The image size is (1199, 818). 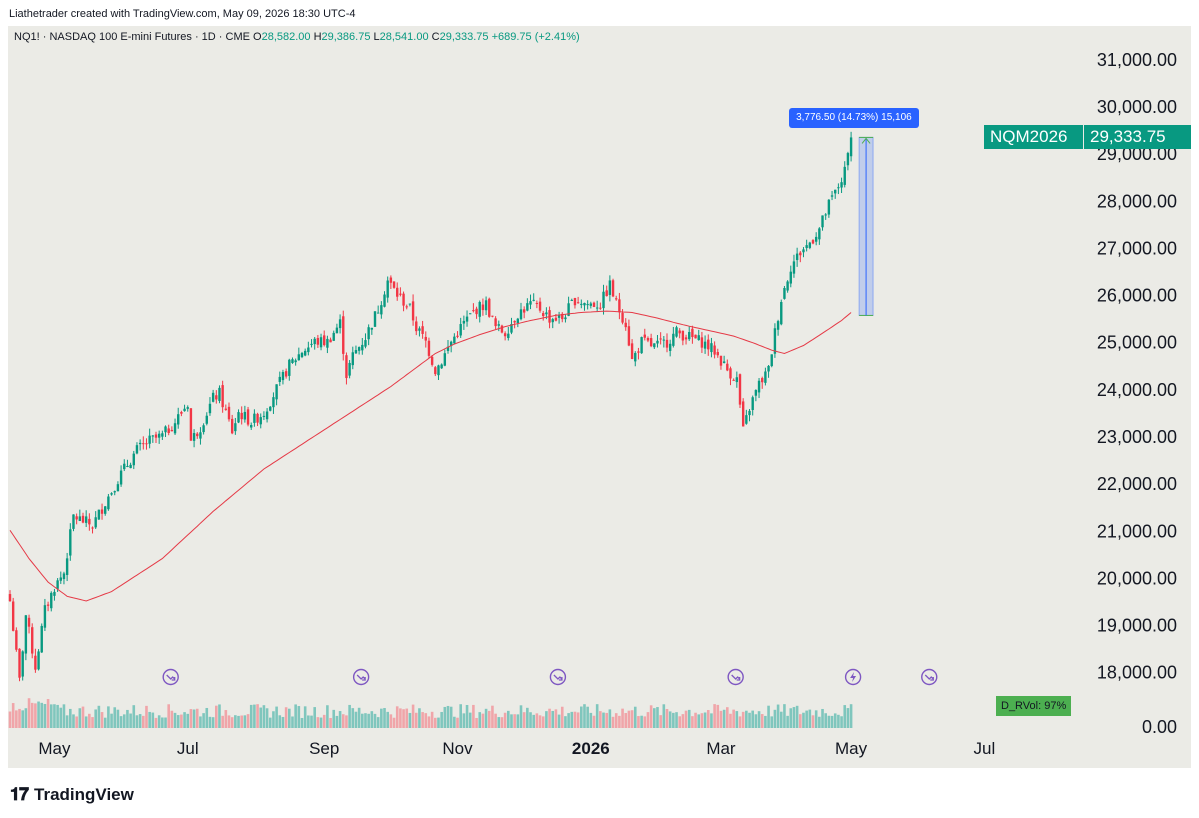 What do you see at coordinates (170, 677) in the screenshot?
I see `split-event-icon` at bounding box center [170, 677].